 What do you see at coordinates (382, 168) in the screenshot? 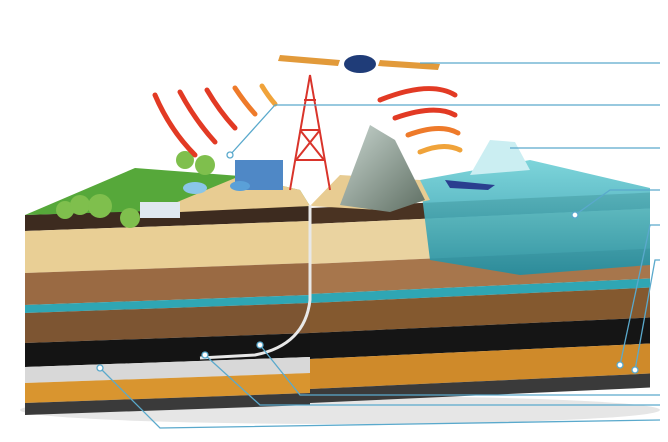
I see `mountain` at bounding box center [382, 168].